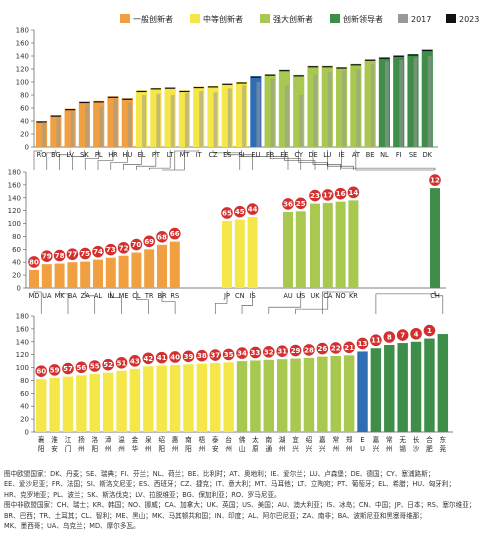  I want to click on category-label: AL, so click(98, 296).